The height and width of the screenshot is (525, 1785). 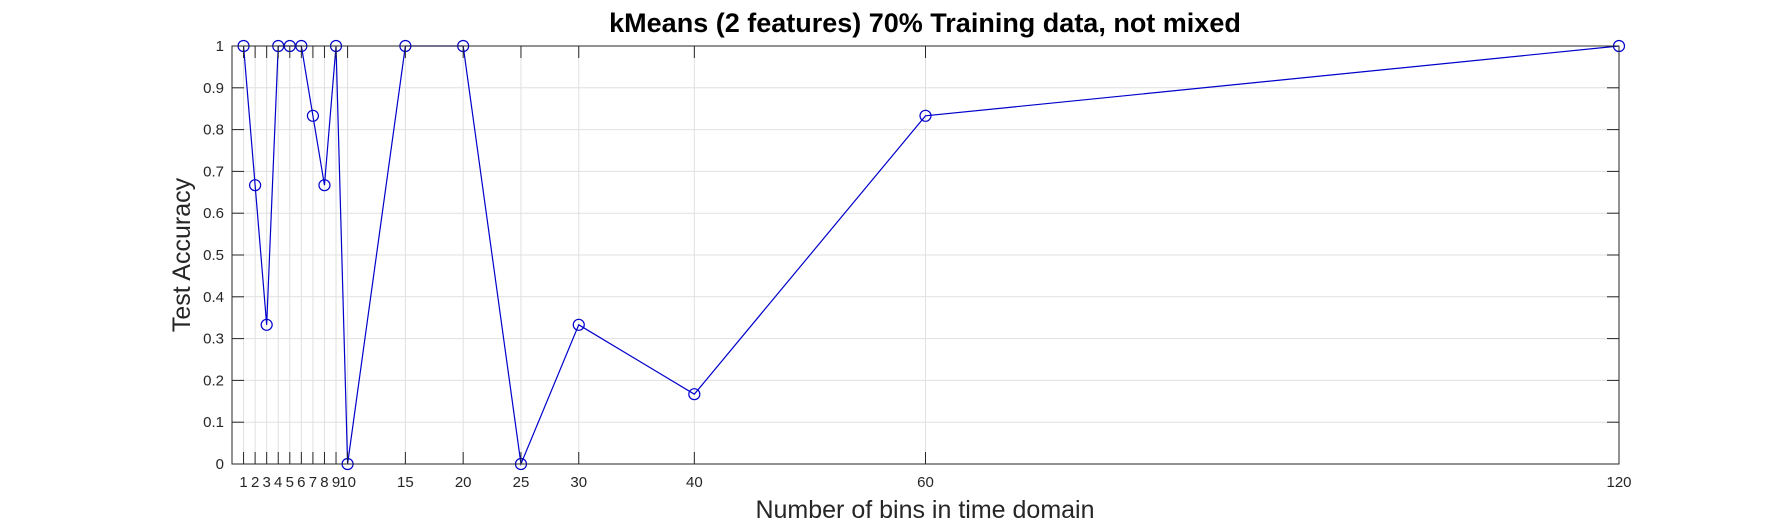 What do you see at coordinates (324, 482) in the screenshot?
I see `x-tick-label: 8` at bounding box center [324, 482].